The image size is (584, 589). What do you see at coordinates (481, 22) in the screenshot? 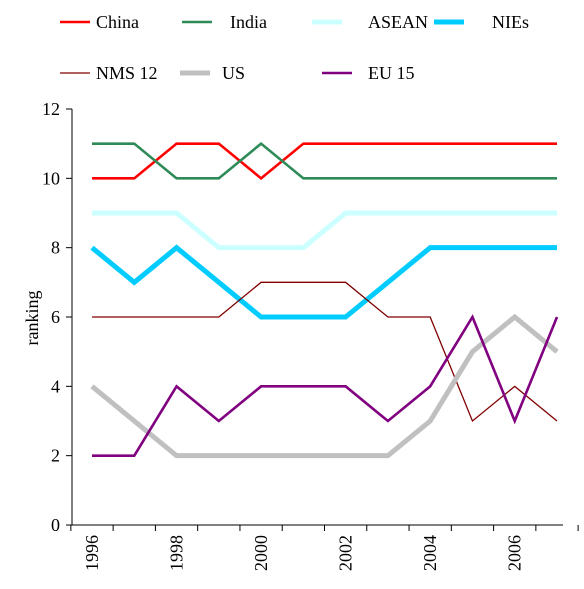
I see `legend-item-nies: NIEs` at bounding box center [481, 22].